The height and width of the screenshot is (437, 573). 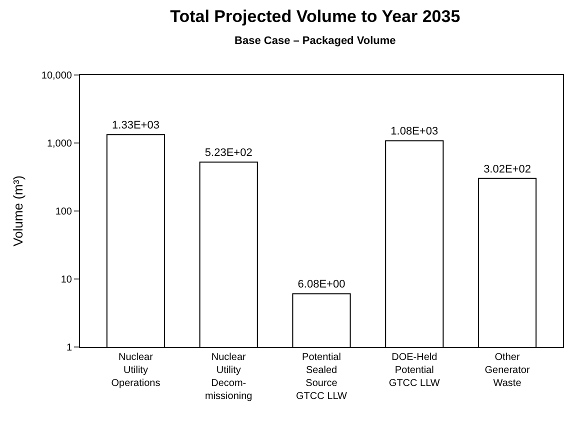 What do you see at coordinates (56, 76) in the screenshot?
I see `y-tick-label: 10,000` at bounding box center [56, 76].